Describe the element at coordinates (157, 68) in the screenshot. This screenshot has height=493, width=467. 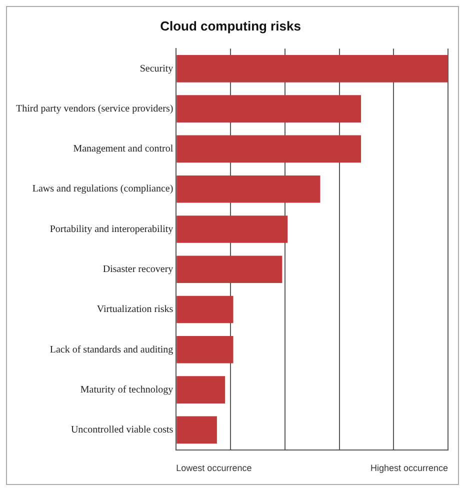
I see `y-tick-label: Security` at that location.